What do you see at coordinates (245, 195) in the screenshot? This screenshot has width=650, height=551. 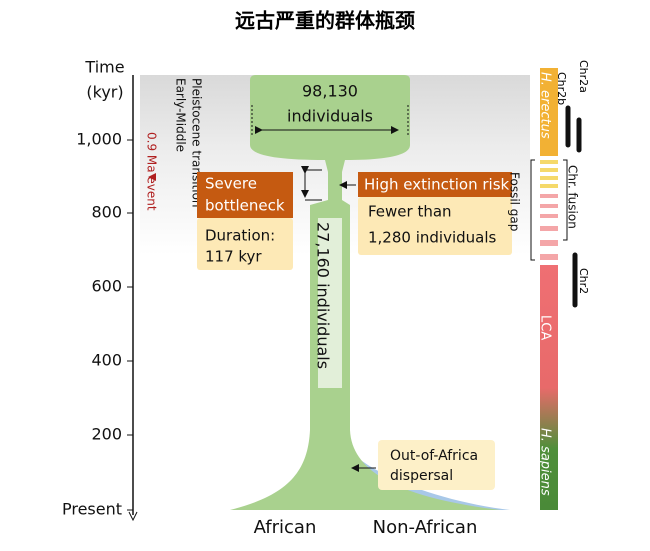 I see `bottleneck-box` at bounding box center [245, 195].